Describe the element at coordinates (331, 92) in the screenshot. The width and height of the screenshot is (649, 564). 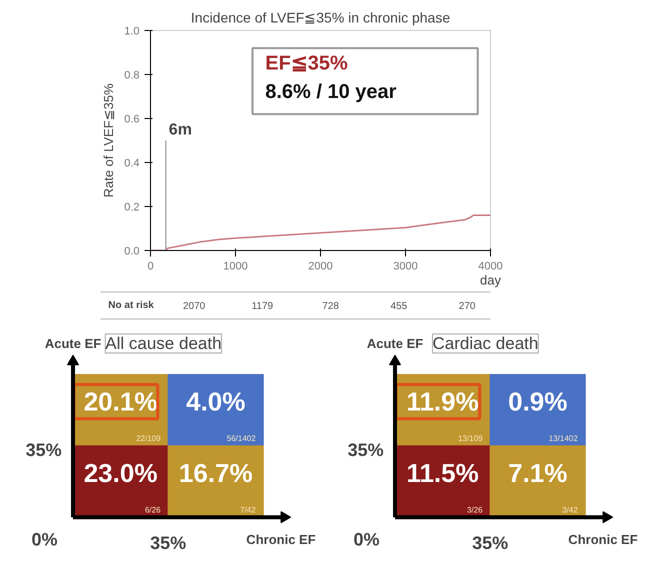
I see `annotation: 8.6% / 10 year` at that location.